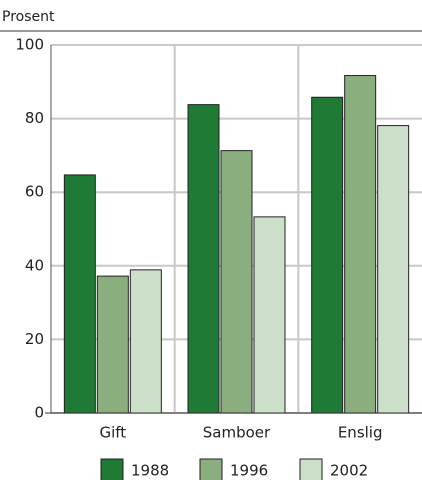 The height and width of the screenshot is (480, 422). I want to click on x-tick-label: Gift, so click(112, 433).